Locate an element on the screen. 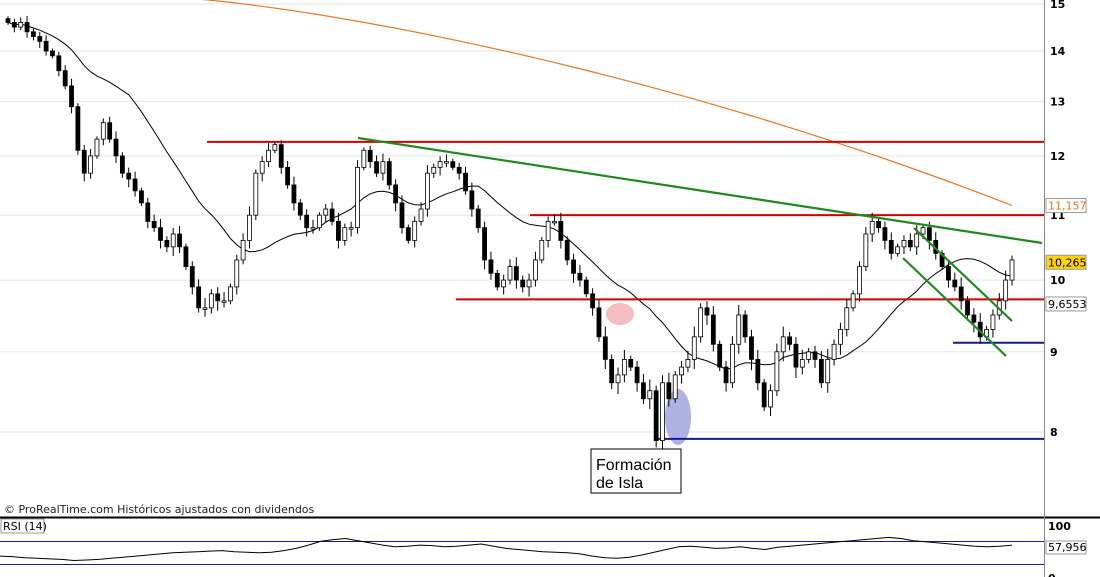  price-tag-label: 10,265 is located at coordinates (1067, 262).